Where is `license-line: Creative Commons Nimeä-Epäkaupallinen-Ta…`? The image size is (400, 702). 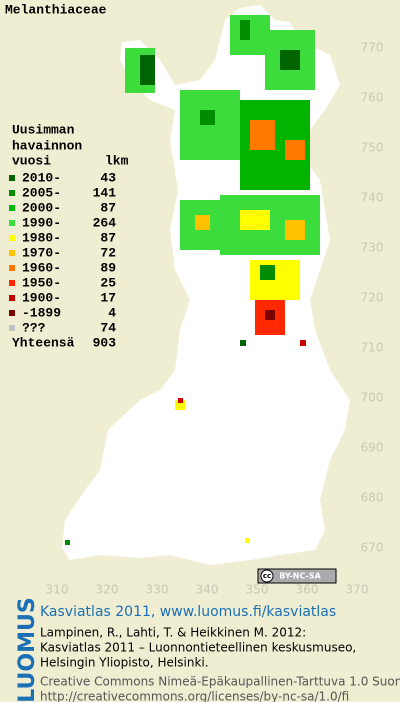 license-line: Creative Commons Nimeä-Epäkaupallinen-Ta… is located at coordinates (220, 682).